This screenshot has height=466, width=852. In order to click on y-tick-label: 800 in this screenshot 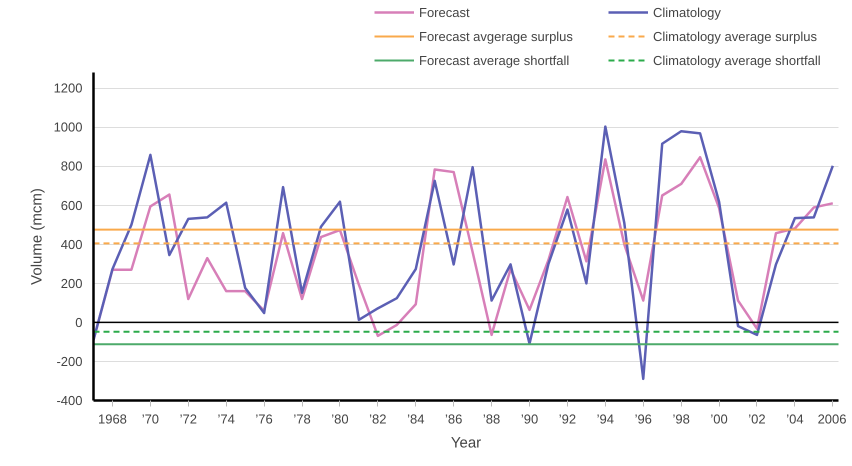, I will do `click(71, 166)`.